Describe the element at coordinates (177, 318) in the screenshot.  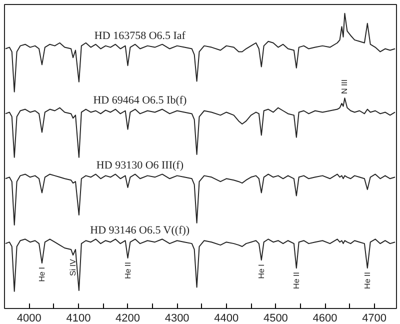
I see `x-tick-label: 4300` at that location.